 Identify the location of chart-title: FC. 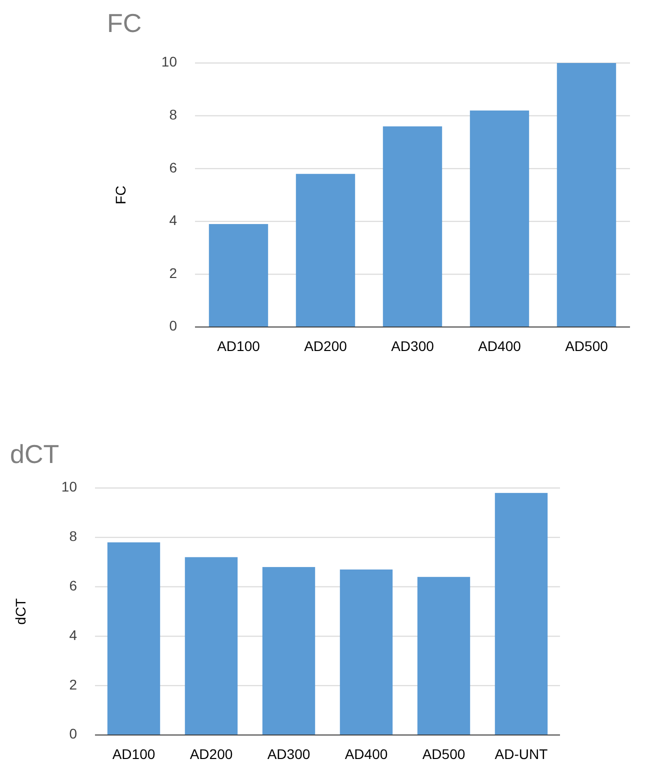
(124, 23).